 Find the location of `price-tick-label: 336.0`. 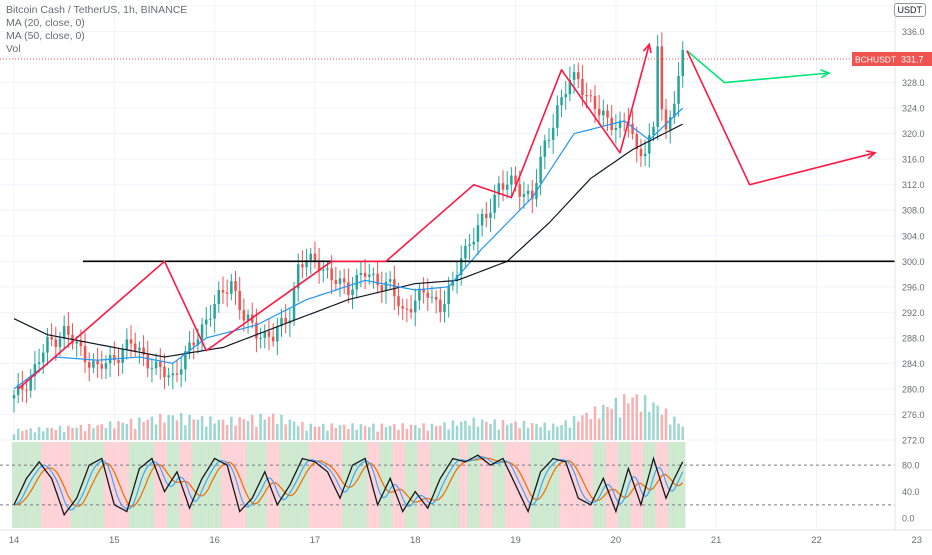

price-tick-label: 336.0 is located at coordinates (913, 32).